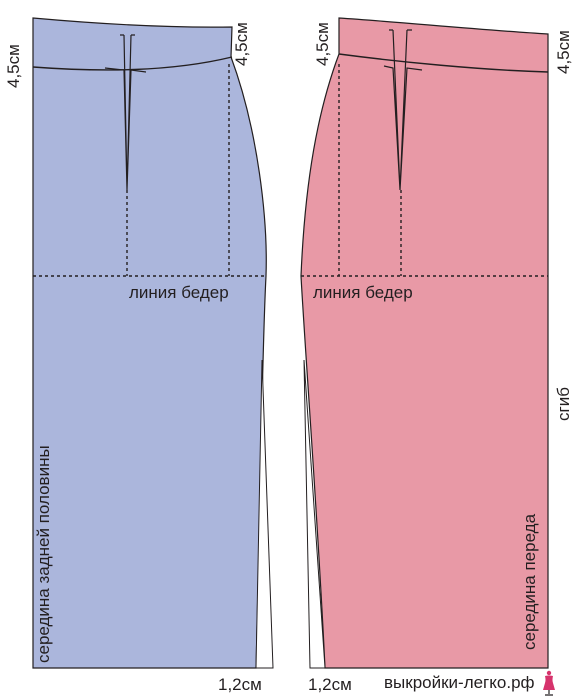 The height and width of the screenshot is (700, 581). I want to click on front-waistband-line, so click(443, 63).